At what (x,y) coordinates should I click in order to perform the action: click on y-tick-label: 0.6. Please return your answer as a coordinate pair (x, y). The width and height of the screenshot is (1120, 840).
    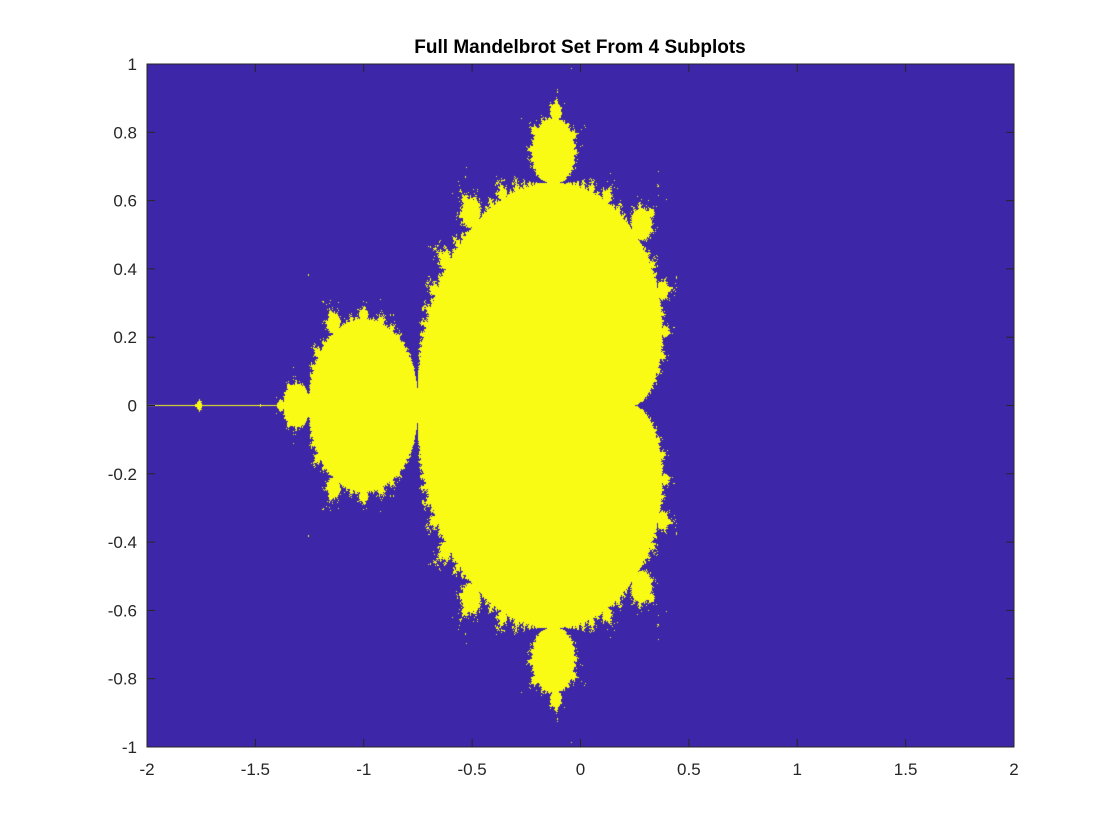
    Looking at the image, I should click on (125, 201).